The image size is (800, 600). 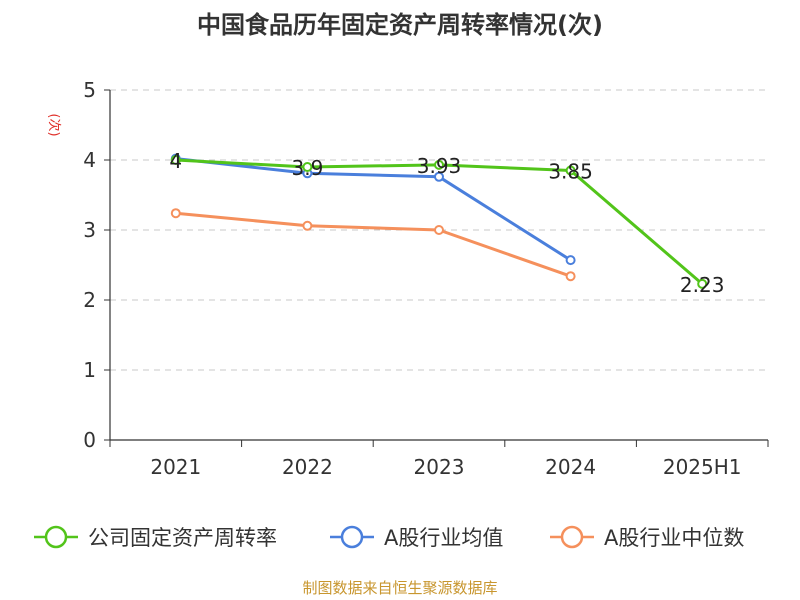 What do you see at coordinates (443, 538) in the screenshot?
I see `legend-label: A股行业均值` at bounding box center [443, 538].